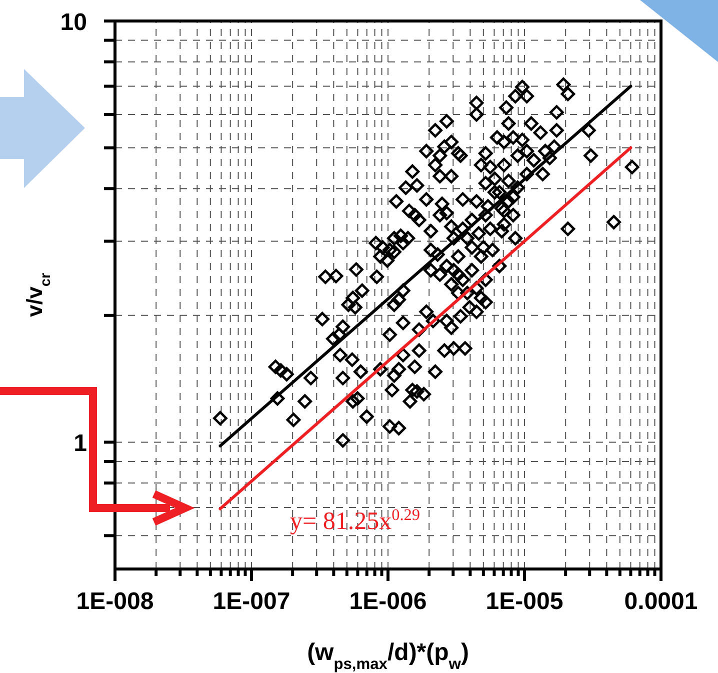 This screenshot has width=718, height=673. I want to click on y-tick-label: 1, so click(80, 444).